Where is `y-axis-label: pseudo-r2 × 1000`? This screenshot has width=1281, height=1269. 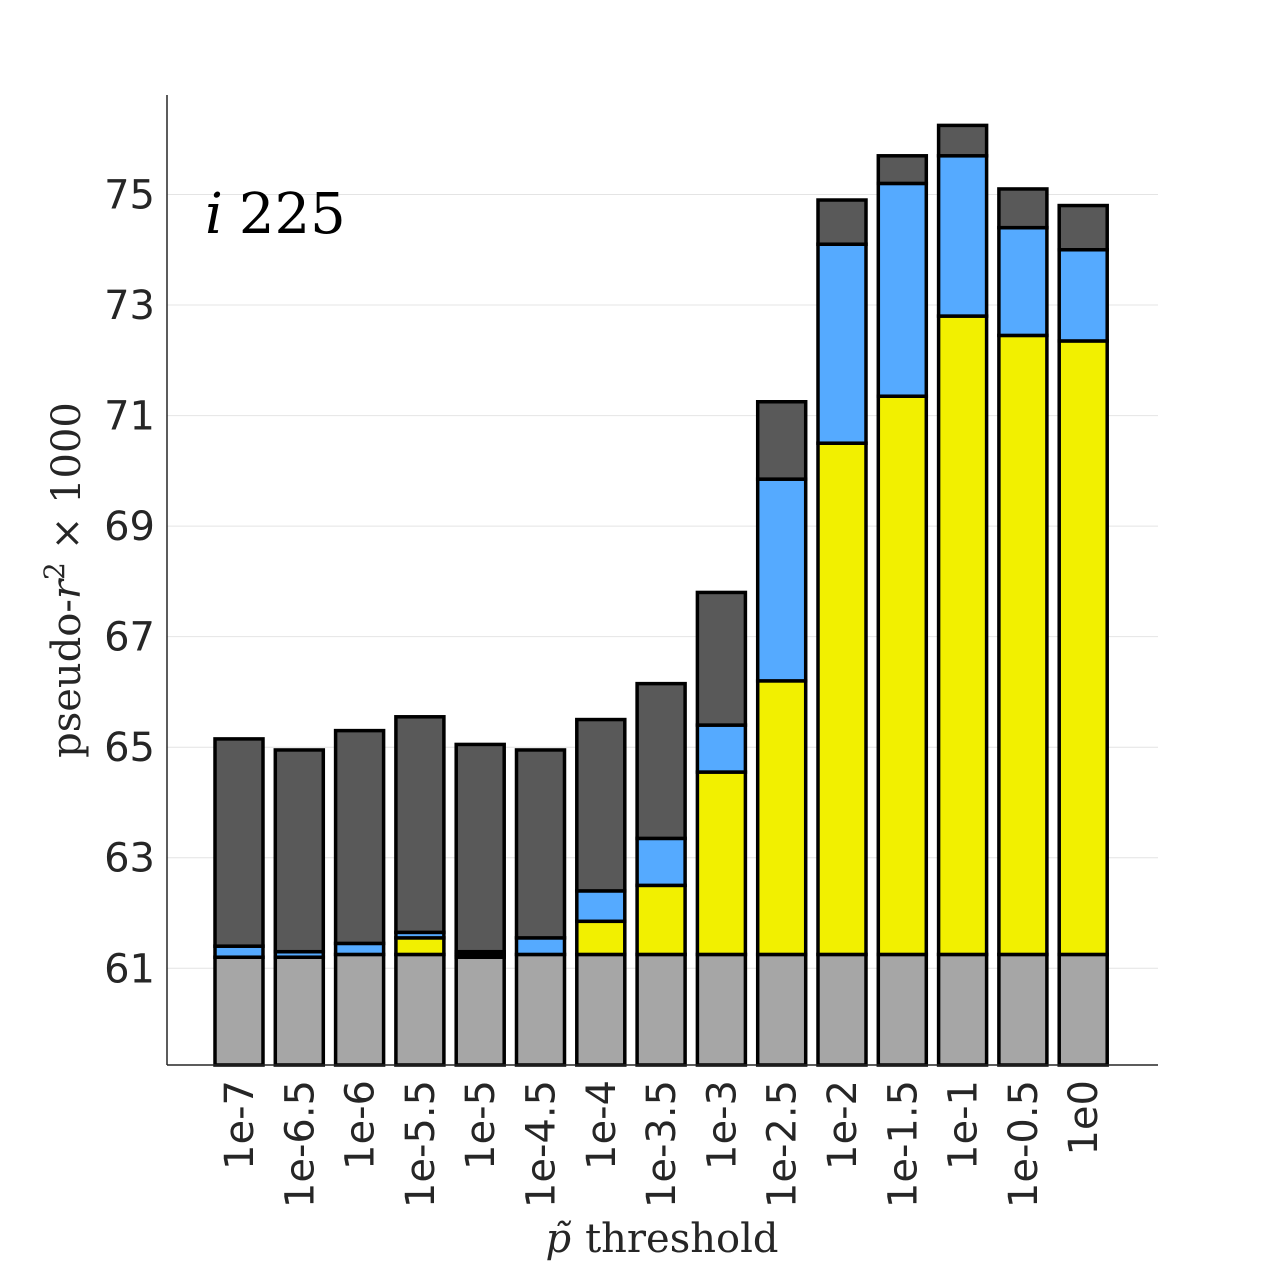
y-axis-label: pseudo-r2 × 1000 is located at coordinates (64, 580).